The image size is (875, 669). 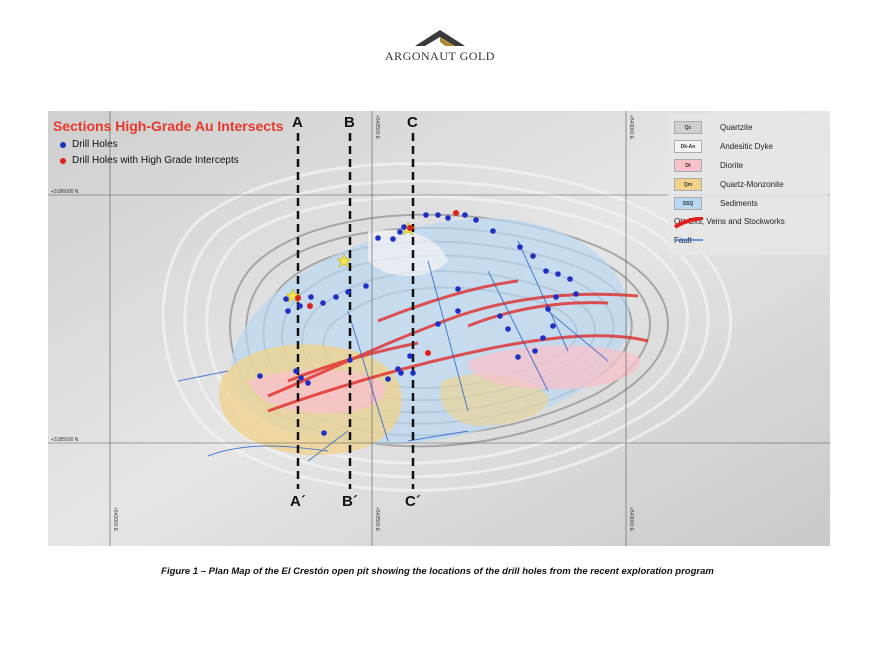 What do you see at coordinates (115, 519) in the screenshot?
I see `coord-east-bottom-left: +542000 E` at bounding box center [115, 519].